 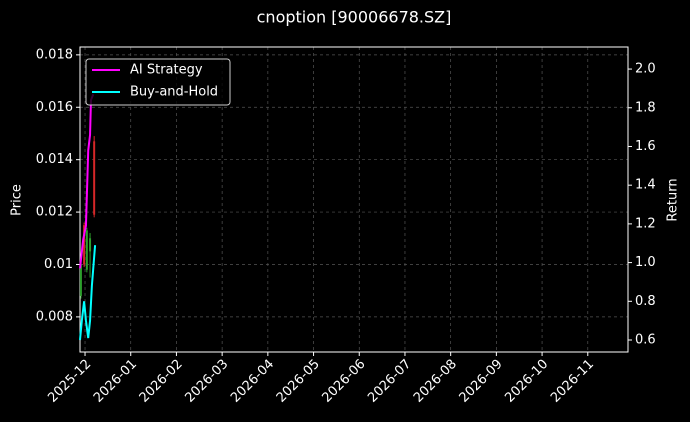 I want to click on y-tick-label: 0.016, so click(x=54, y=107).